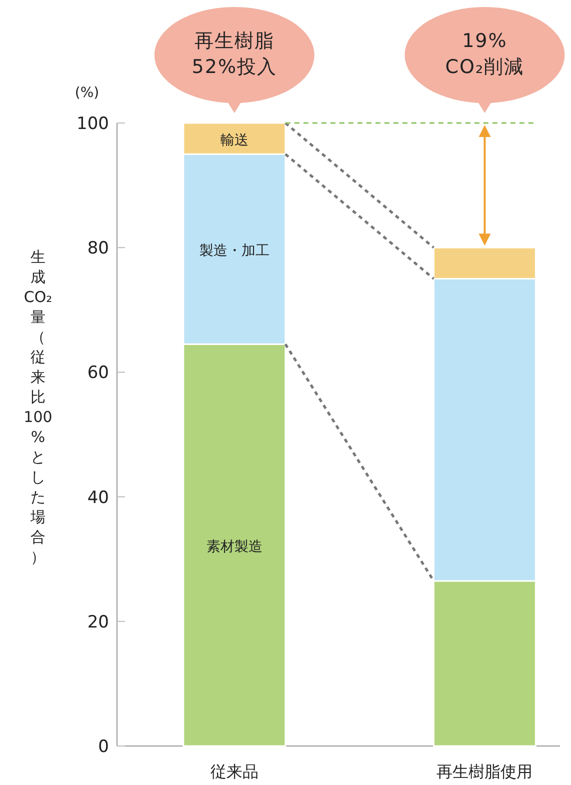 The image size is (571, 785). What do you see at coordinates (235, 54) in the screenshot?
I see `annotation: 再生樹脂 52%投入` at bounding box center [235, 54].